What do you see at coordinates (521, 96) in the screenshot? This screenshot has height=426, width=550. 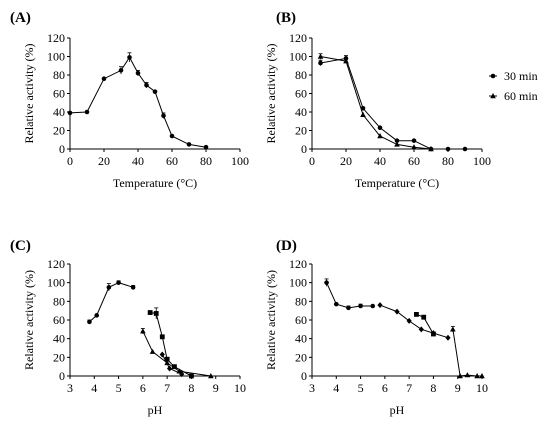 I see `legend-label: 60 min` at bounding box center [521, 96].